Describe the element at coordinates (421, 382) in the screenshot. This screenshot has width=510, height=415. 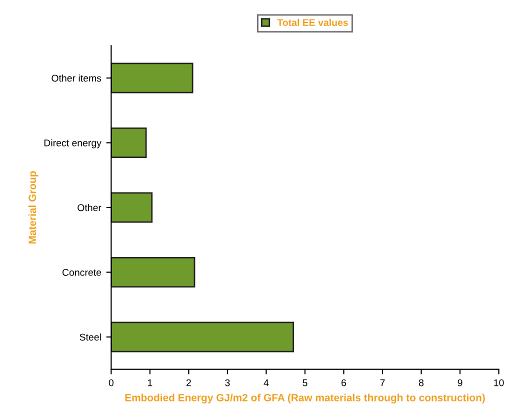
I see `x-tick-label: 8` at that location.